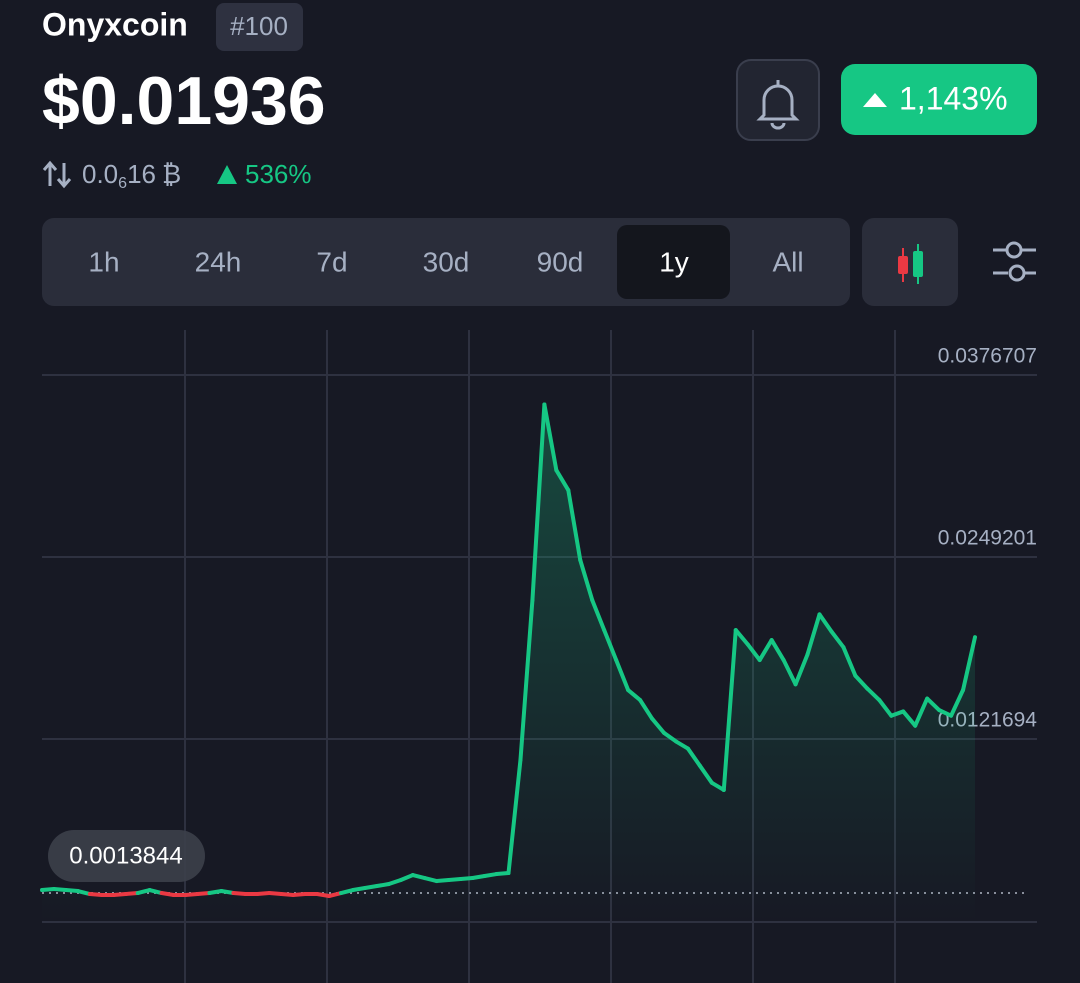 This screenshot has width=1080, height=983. I want to click on rank: #100, so click(259, 26).